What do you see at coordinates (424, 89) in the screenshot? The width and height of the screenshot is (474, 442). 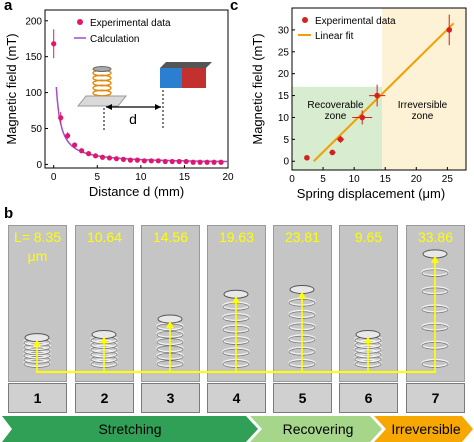 I see `panel-c-irreversible-zone` at bounding box center [424, 89].